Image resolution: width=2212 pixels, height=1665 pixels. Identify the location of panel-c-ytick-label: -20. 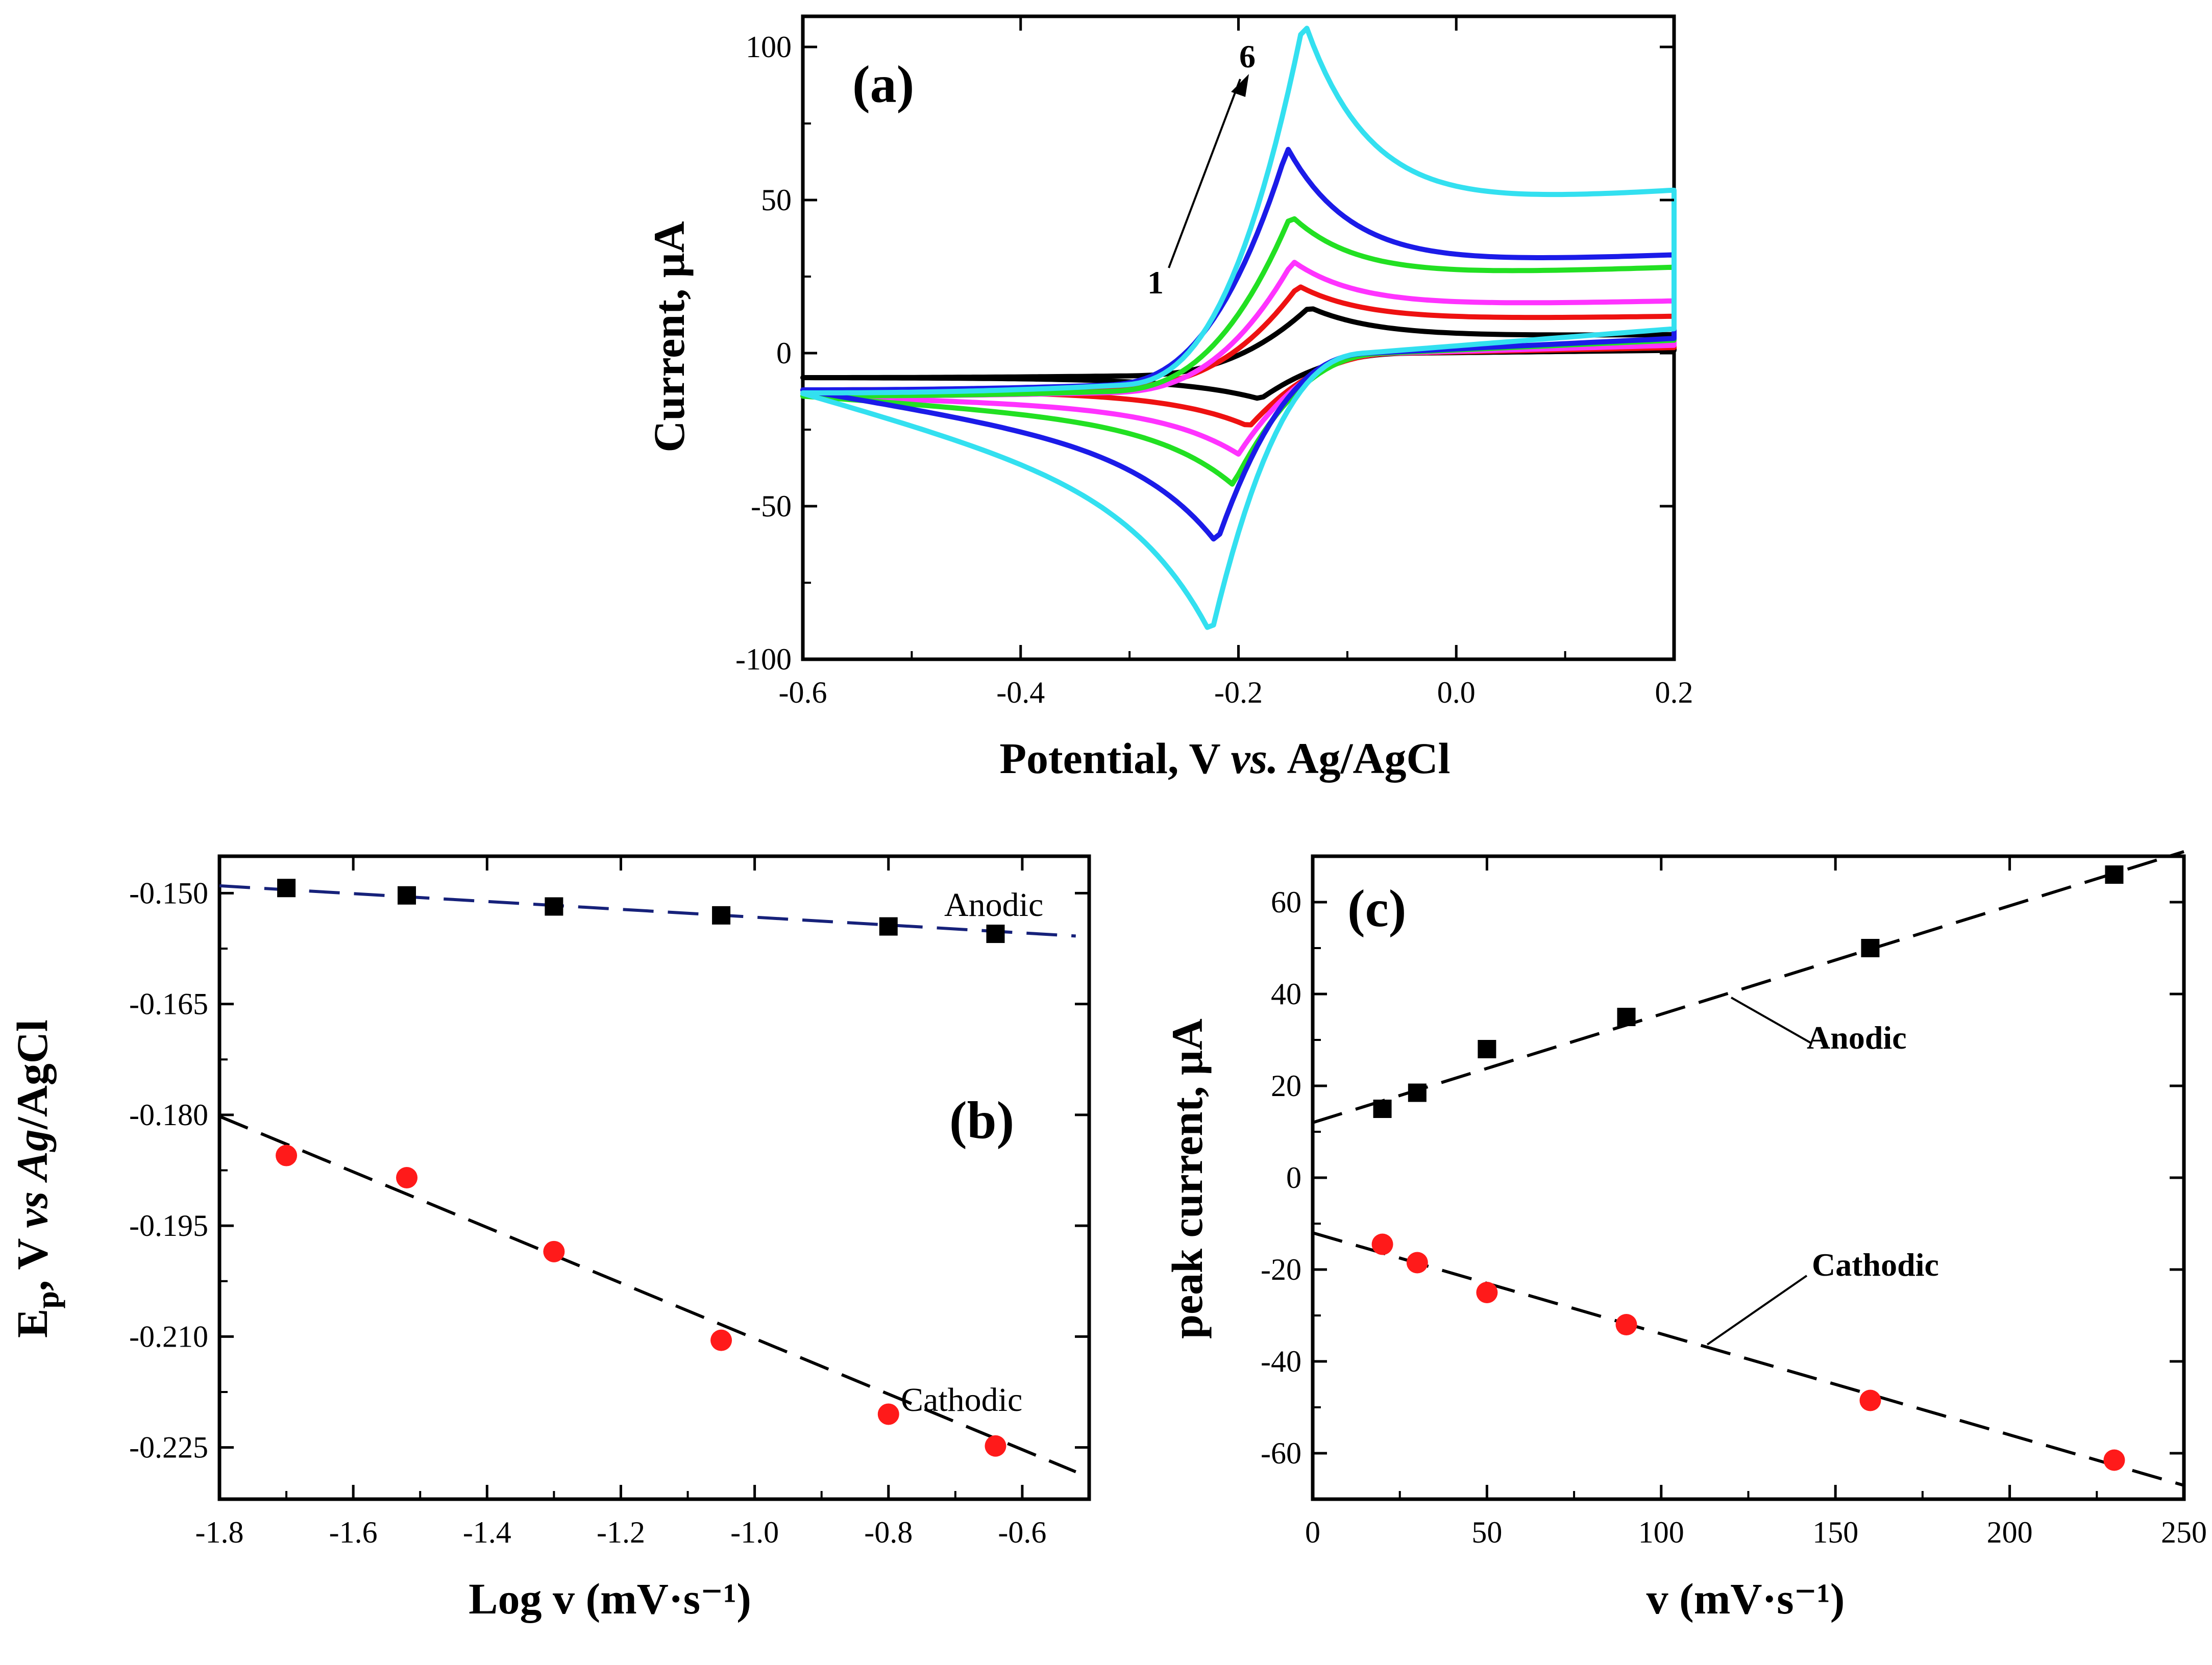
(1281, 1269).